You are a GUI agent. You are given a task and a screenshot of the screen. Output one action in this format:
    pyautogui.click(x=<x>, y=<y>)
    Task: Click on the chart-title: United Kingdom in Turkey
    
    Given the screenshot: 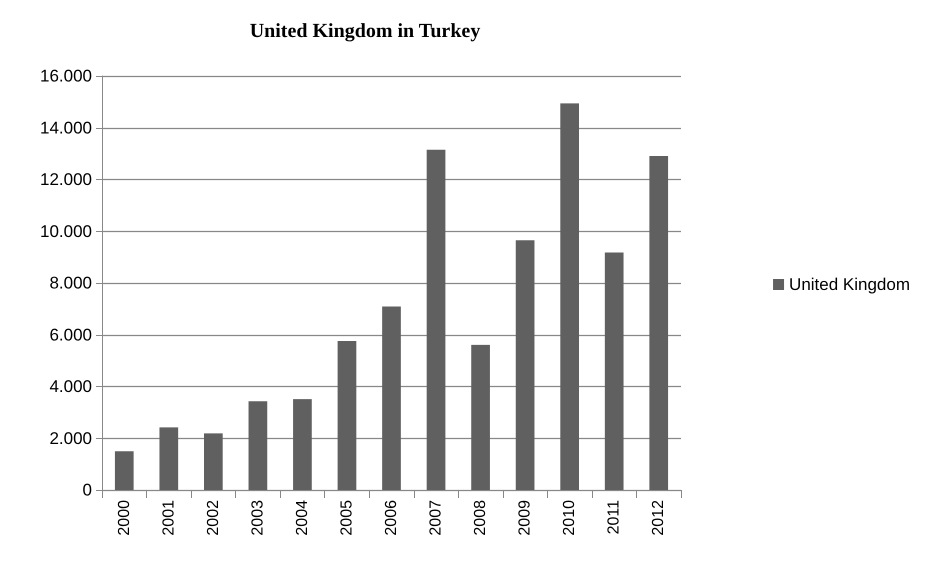 What is the action you would take?
    pyautogui.click(x=365, y=31)
    